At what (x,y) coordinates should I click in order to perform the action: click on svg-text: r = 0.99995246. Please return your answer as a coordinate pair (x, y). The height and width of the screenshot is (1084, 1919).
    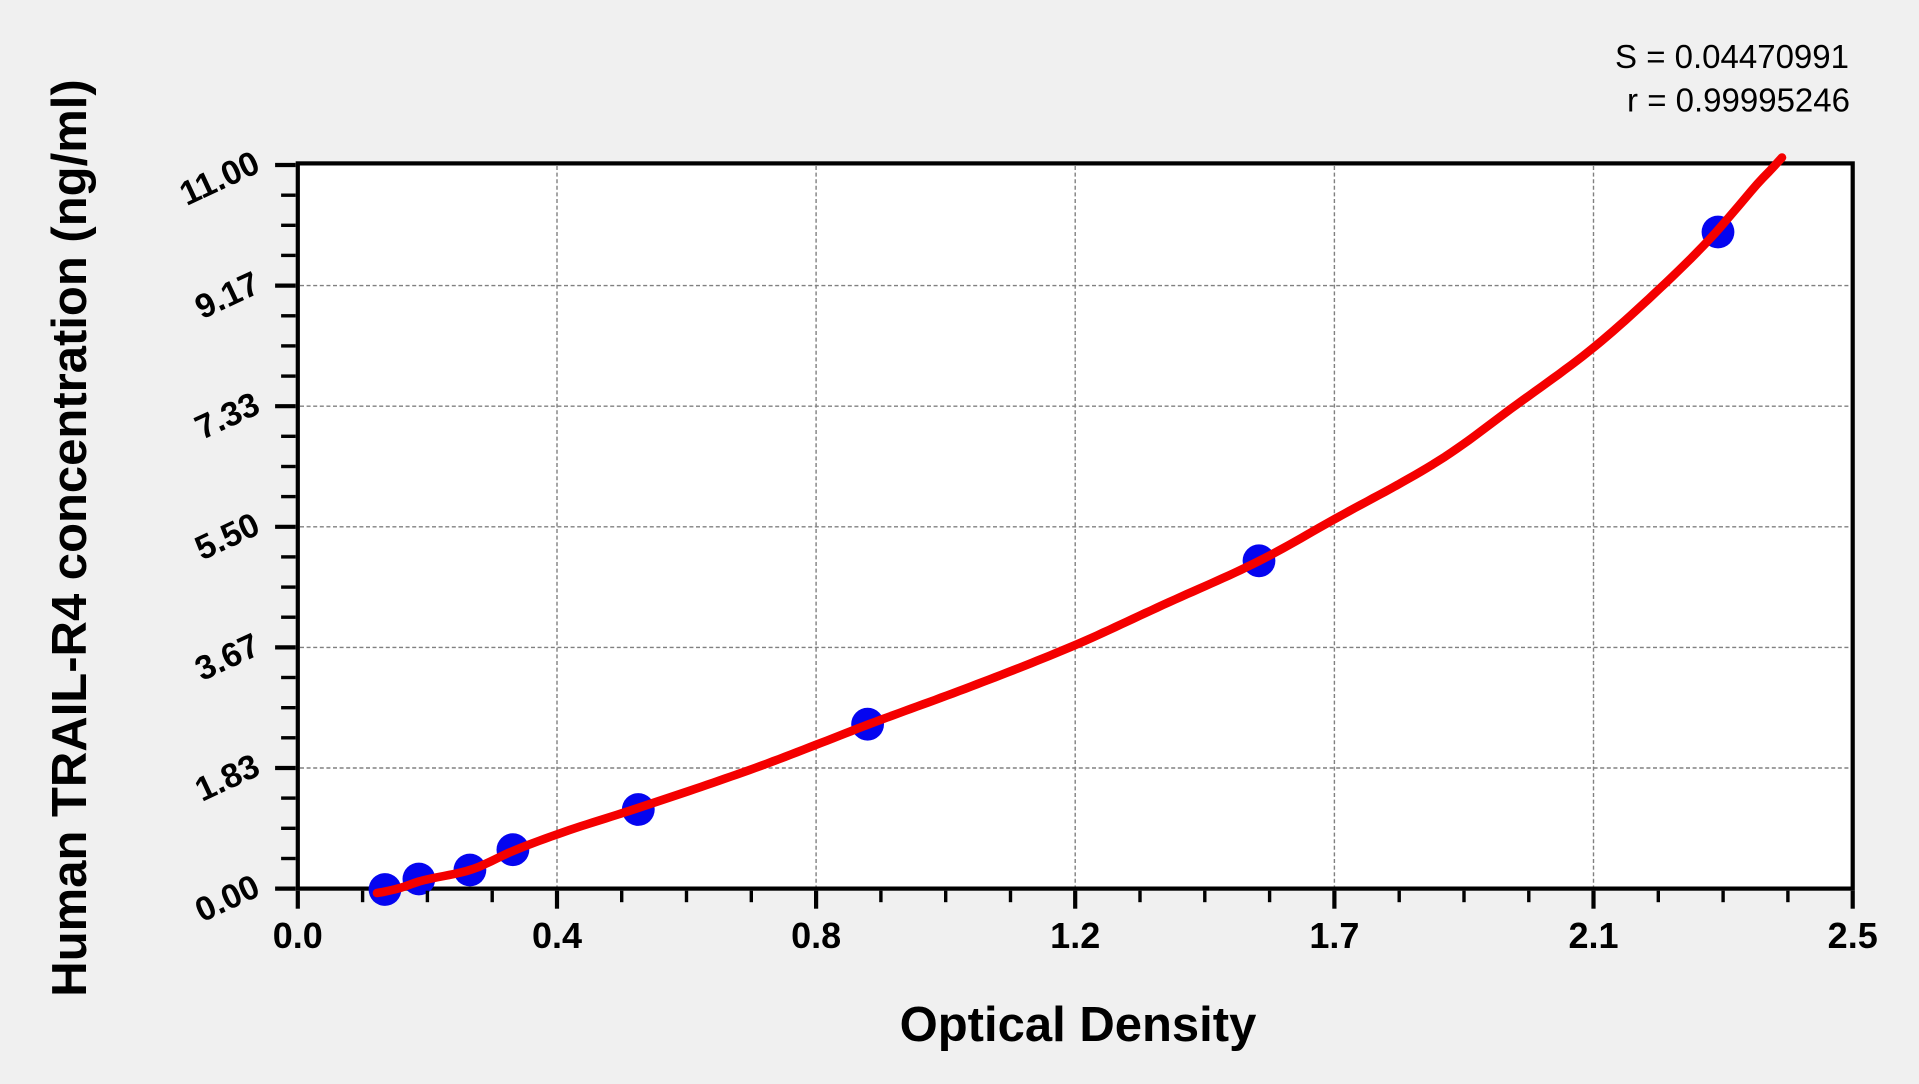
    Looking at the image, I should click on (1738, 100).